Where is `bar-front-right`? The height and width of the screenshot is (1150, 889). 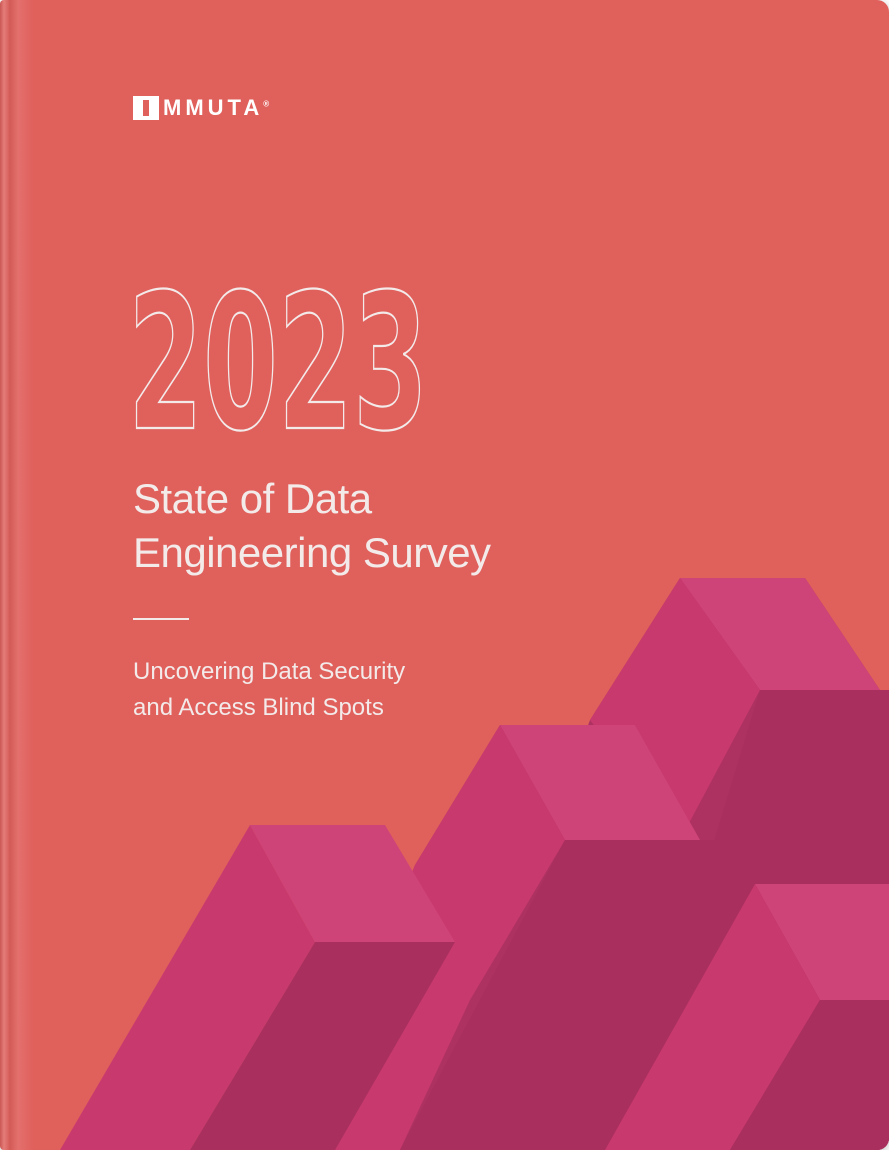
bar-front-right is located at coordinates (747, 1017).